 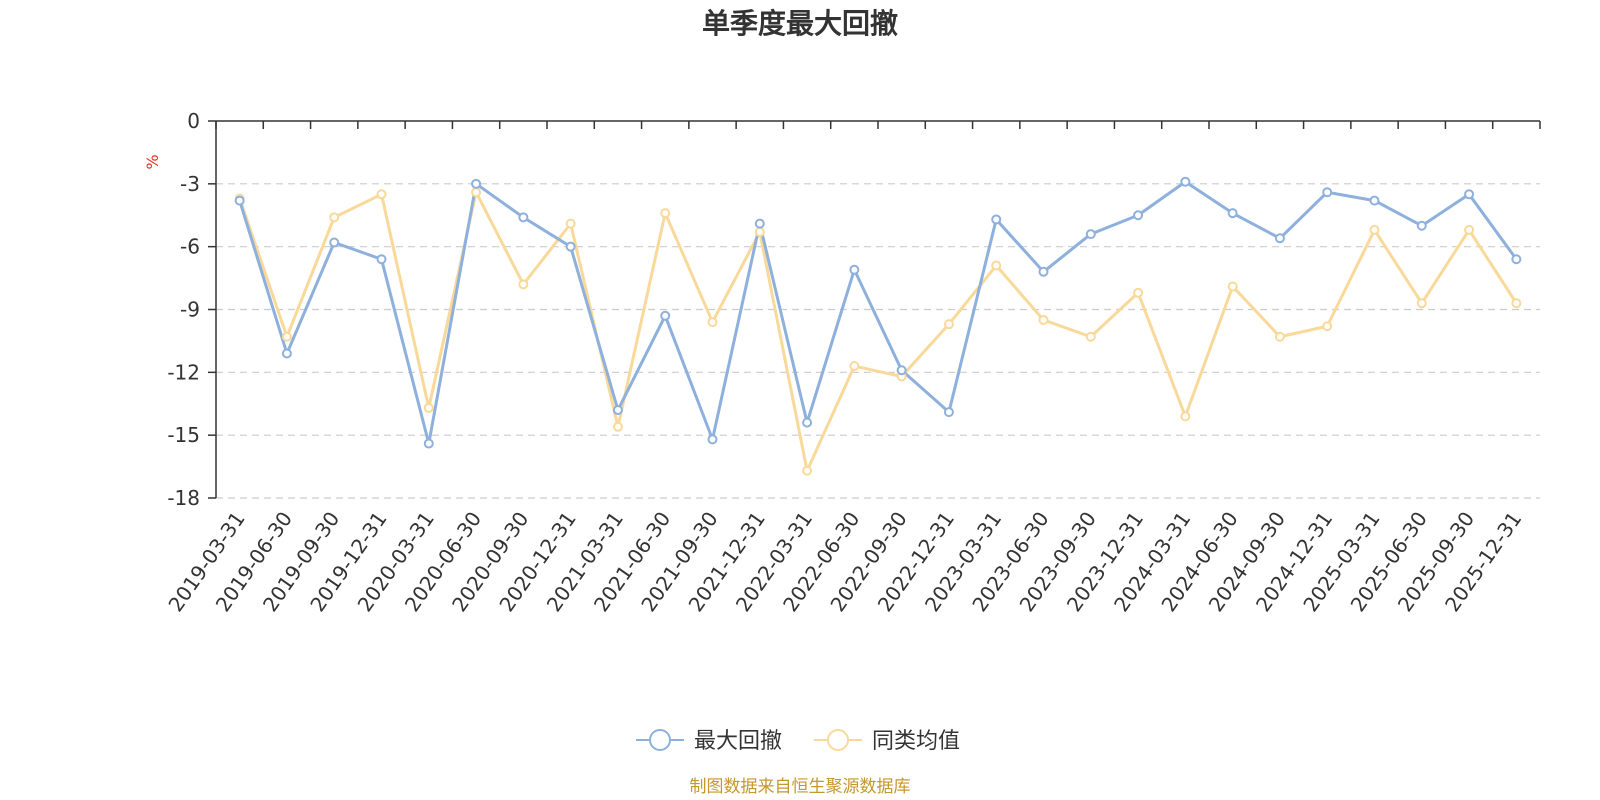 I want to click on y-tick-label: -12, so click(x=183, y=372).